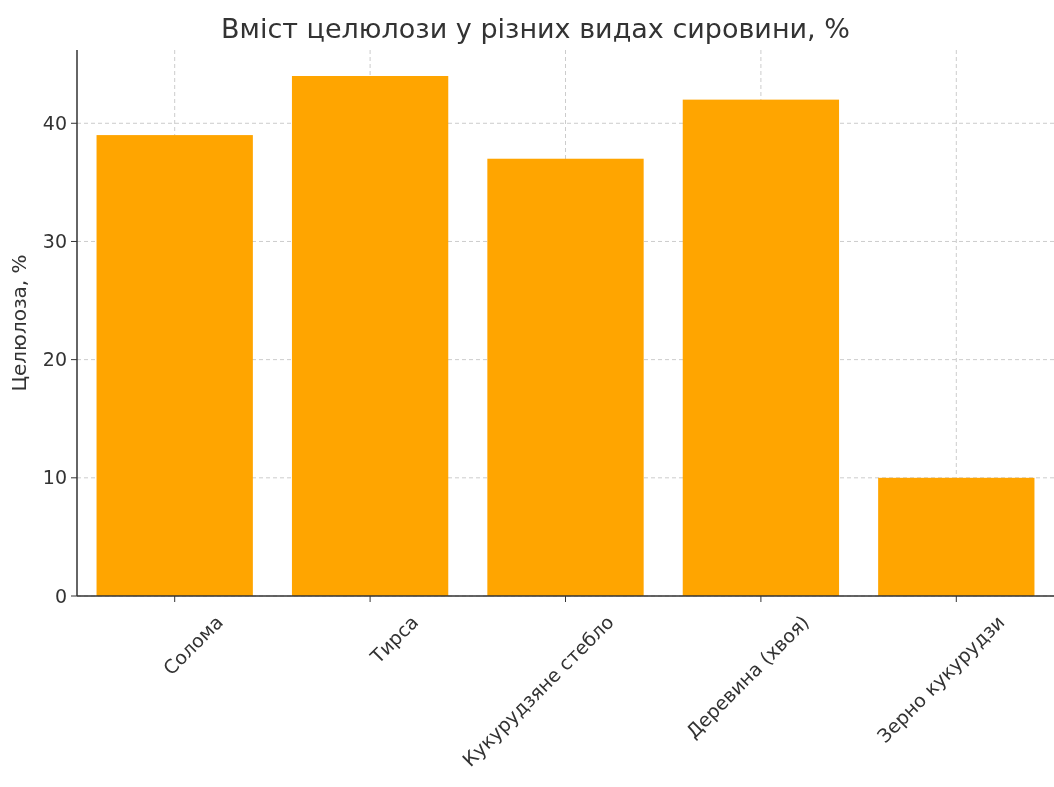 The height and width of the screenshot is (787, 1054). I want to click on y-tick-label: 0, so click(60, 595).